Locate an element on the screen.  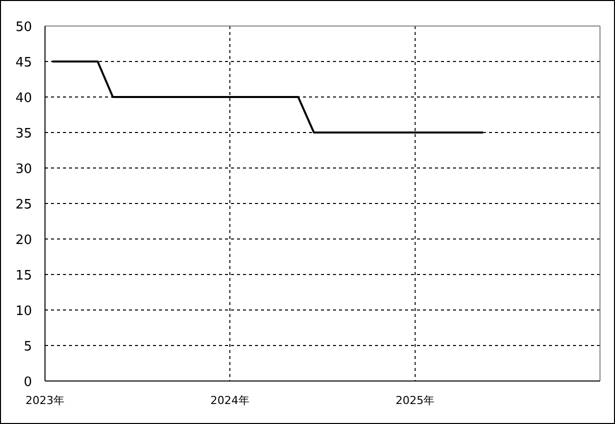
y-tick-label: 15 is located at coordinates (23, 276).